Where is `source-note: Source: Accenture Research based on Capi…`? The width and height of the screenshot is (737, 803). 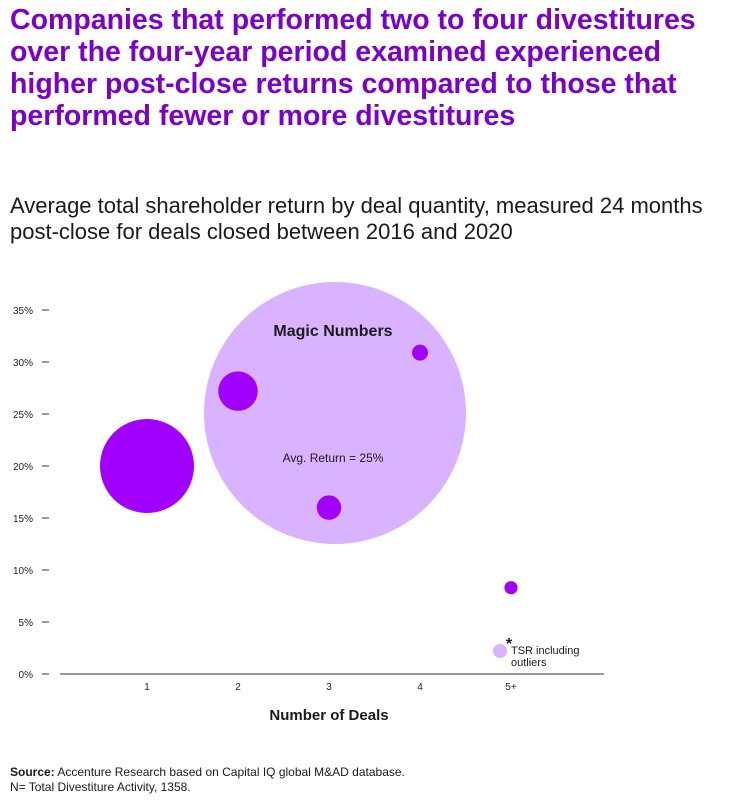
source-note: Source: Accenture Research based on Capi… is located at coordinates (207, 780).